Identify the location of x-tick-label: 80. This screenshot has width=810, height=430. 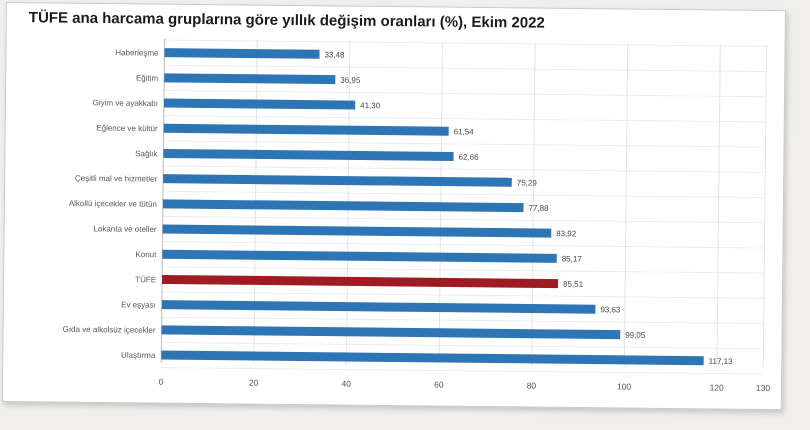
(532, 385).